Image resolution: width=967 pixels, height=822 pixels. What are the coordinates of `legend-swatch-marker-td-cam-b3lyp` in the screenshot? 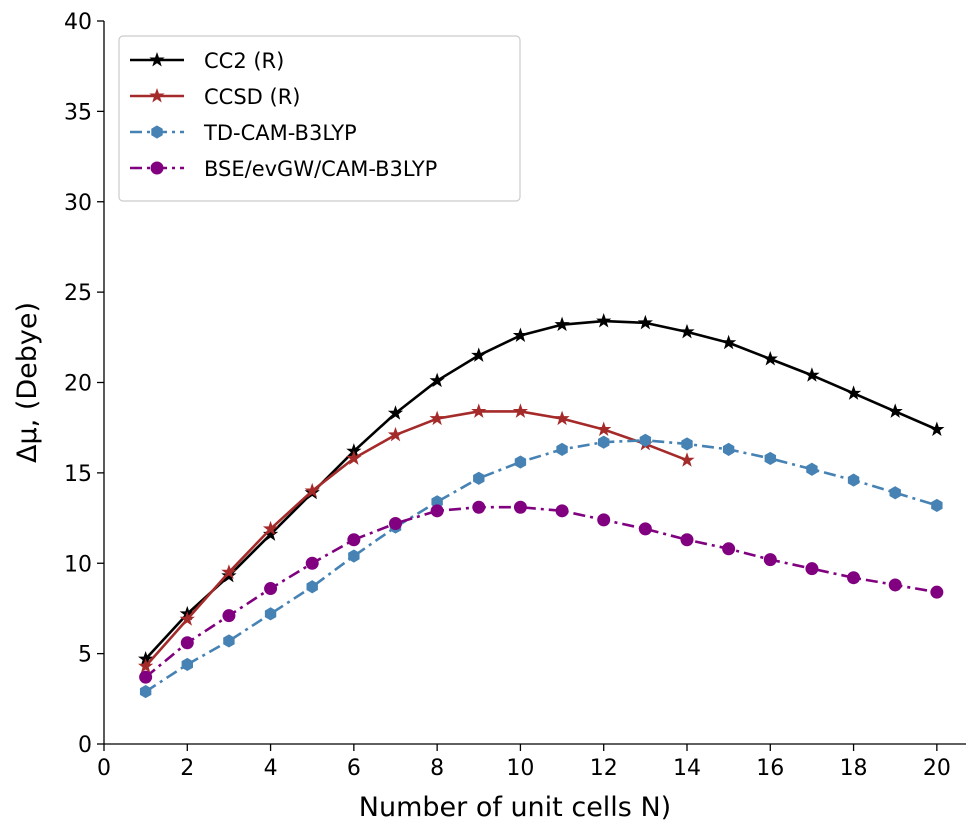 It's located at (157, 132).